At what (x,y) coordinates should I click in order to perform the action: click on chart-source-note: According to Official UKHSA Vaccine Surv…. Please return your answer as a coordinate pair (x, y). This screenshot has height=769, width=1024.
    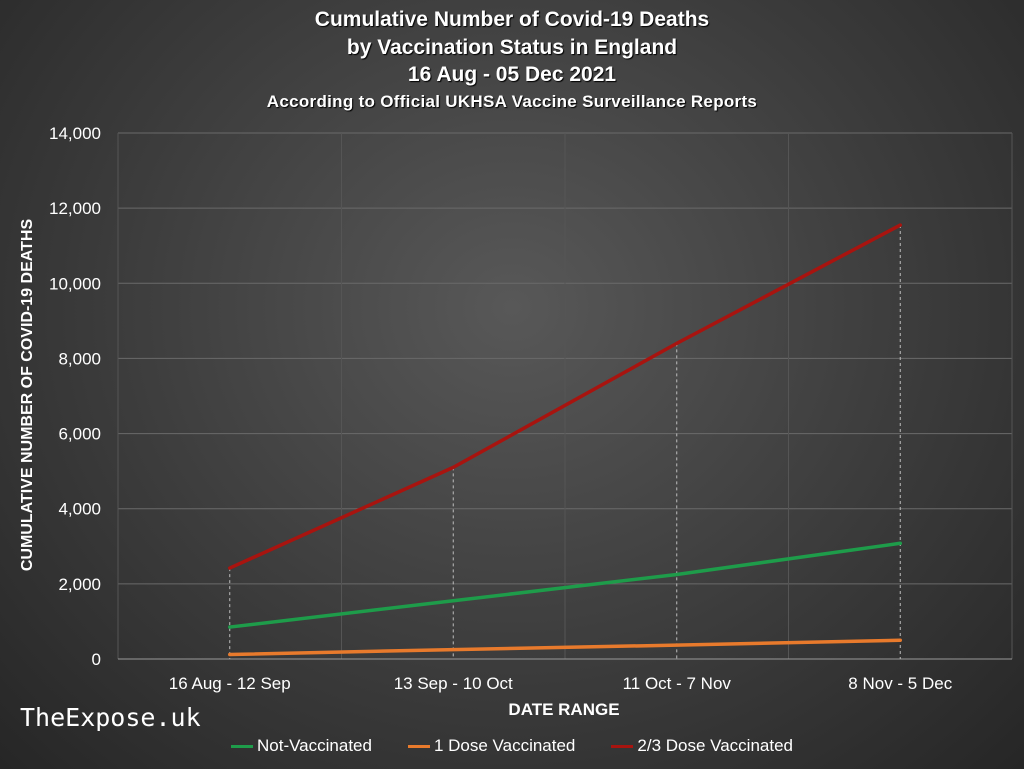
    Looking at the image, I should click on (512, 101).